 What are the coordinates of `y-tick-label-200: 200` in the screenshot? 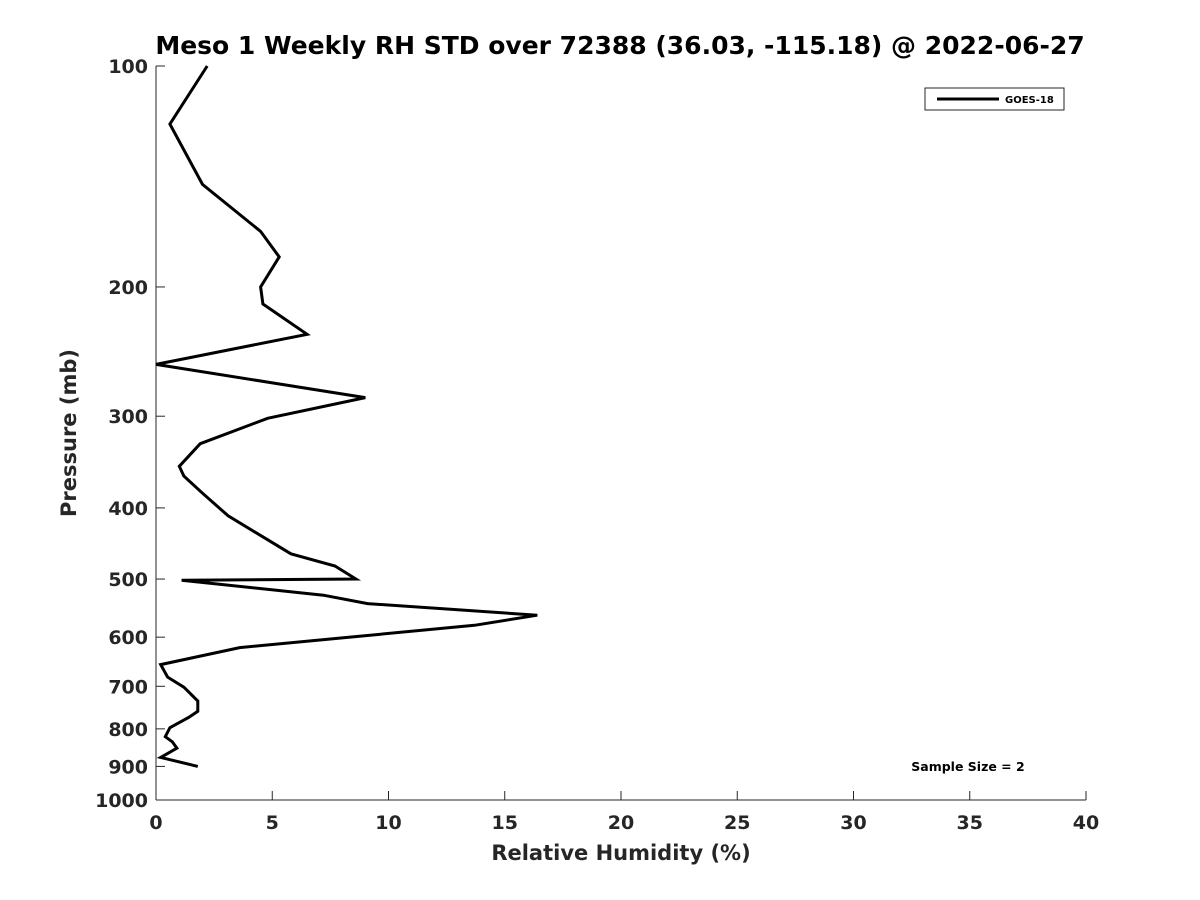 It's located at (128, 288).